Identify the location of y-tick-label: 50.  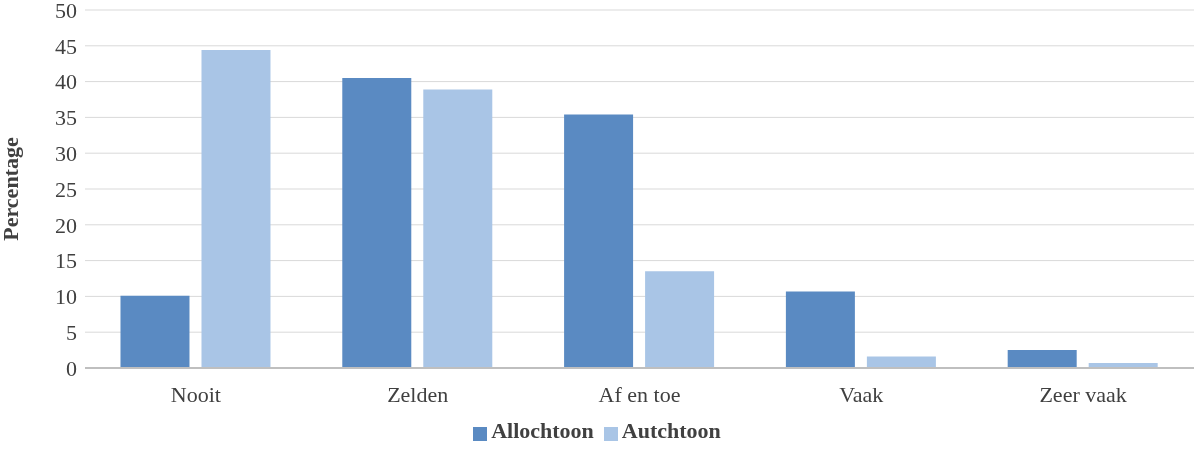
(66, 11).